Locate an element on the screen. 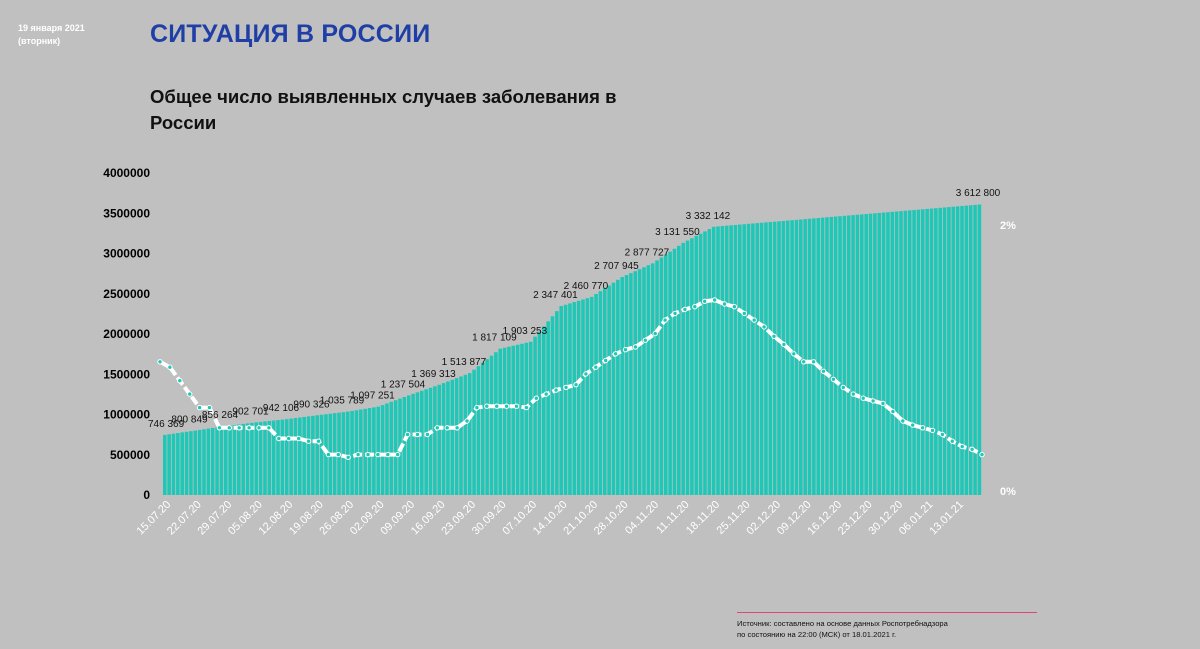 The height and width of the screenshot is (649, 1200). data-label: 2 460 770 is located at coordinates (586, 286).